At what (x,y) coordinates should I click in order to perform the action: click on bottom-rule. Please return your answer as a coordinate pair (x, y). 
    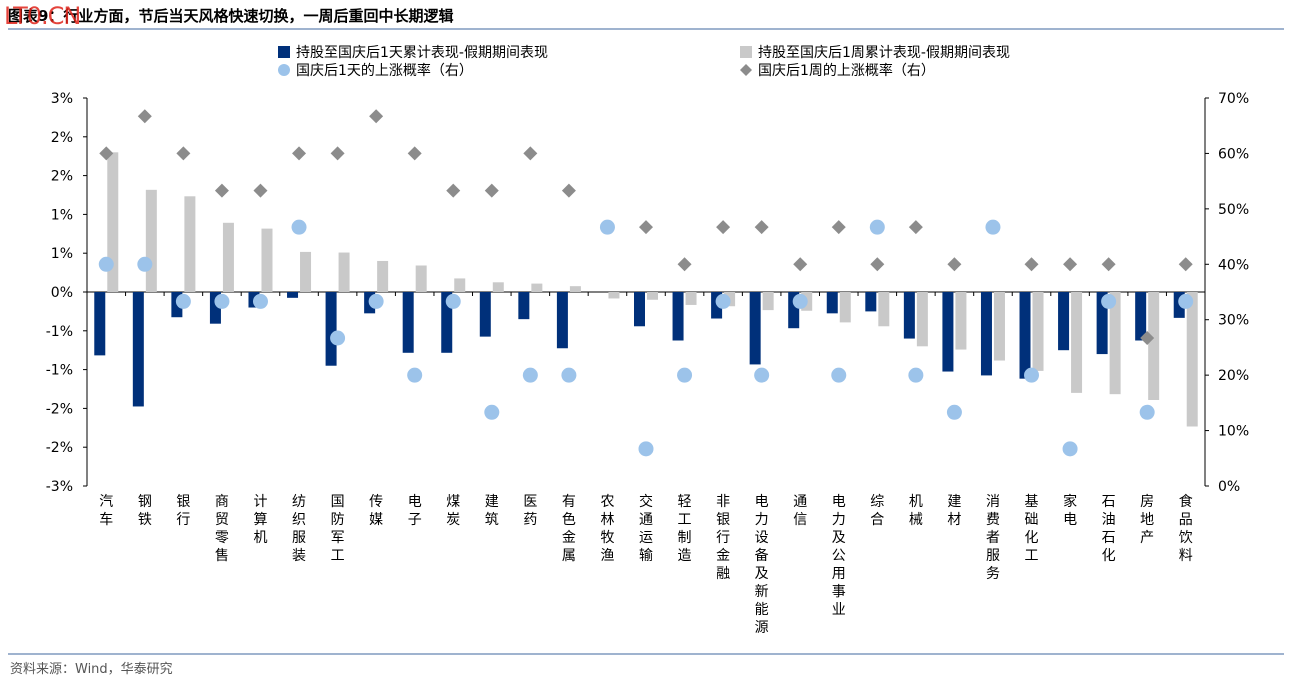
    Looking at the image, I should click on (646, 654).